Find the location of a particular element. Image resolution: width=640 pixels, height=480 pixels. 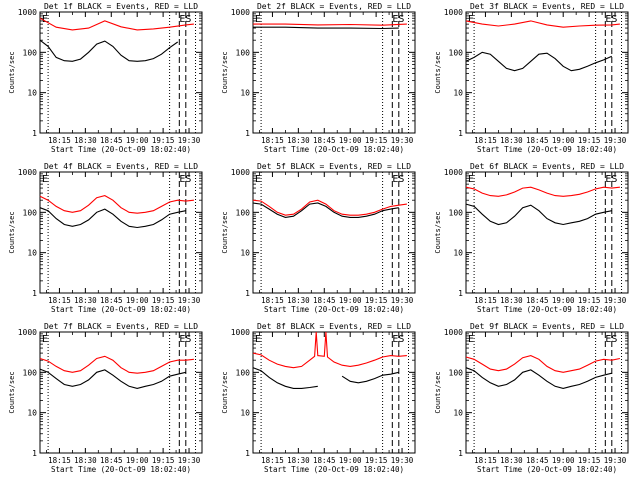

panel-title: Det 5f BLACK = Events, RED = LLD is located at coordinates (334, 166).